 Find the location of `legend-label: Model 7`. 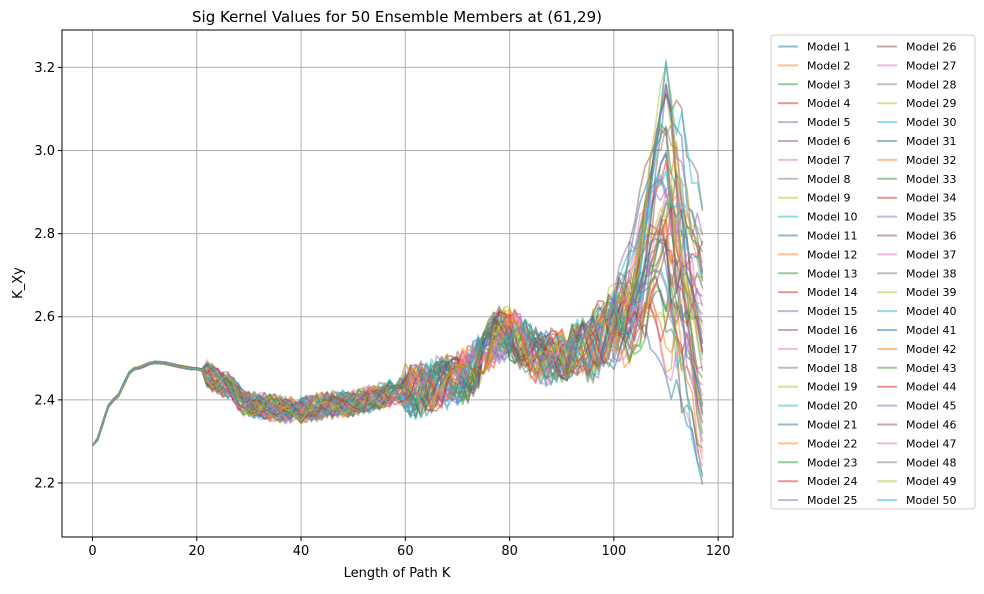

legend-label: Model 7 is located at coordinates (829, 160).